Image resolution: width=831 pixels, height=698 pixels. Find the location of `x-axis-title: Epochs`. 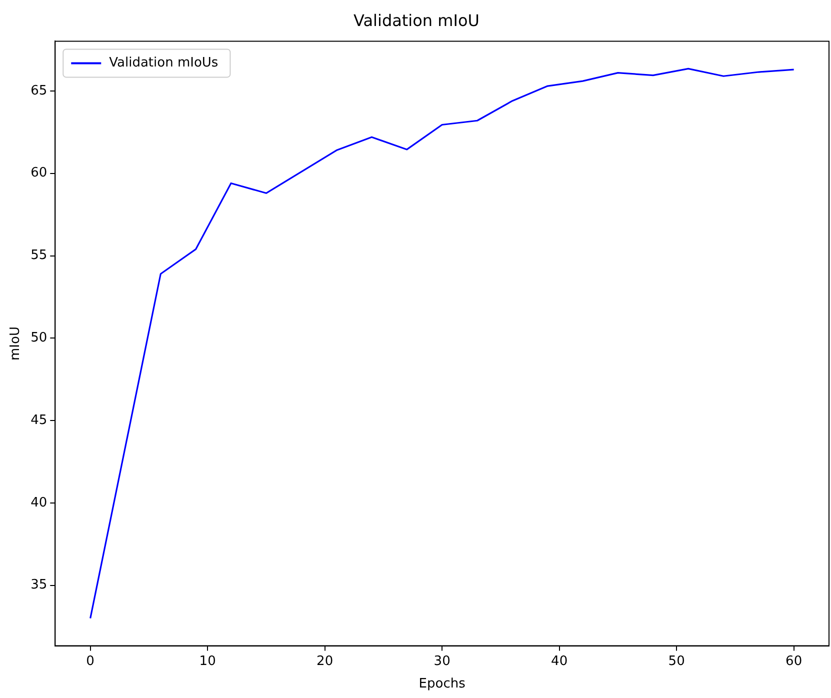

x-axis-title: Epochs is located at coordinates (442, 684).